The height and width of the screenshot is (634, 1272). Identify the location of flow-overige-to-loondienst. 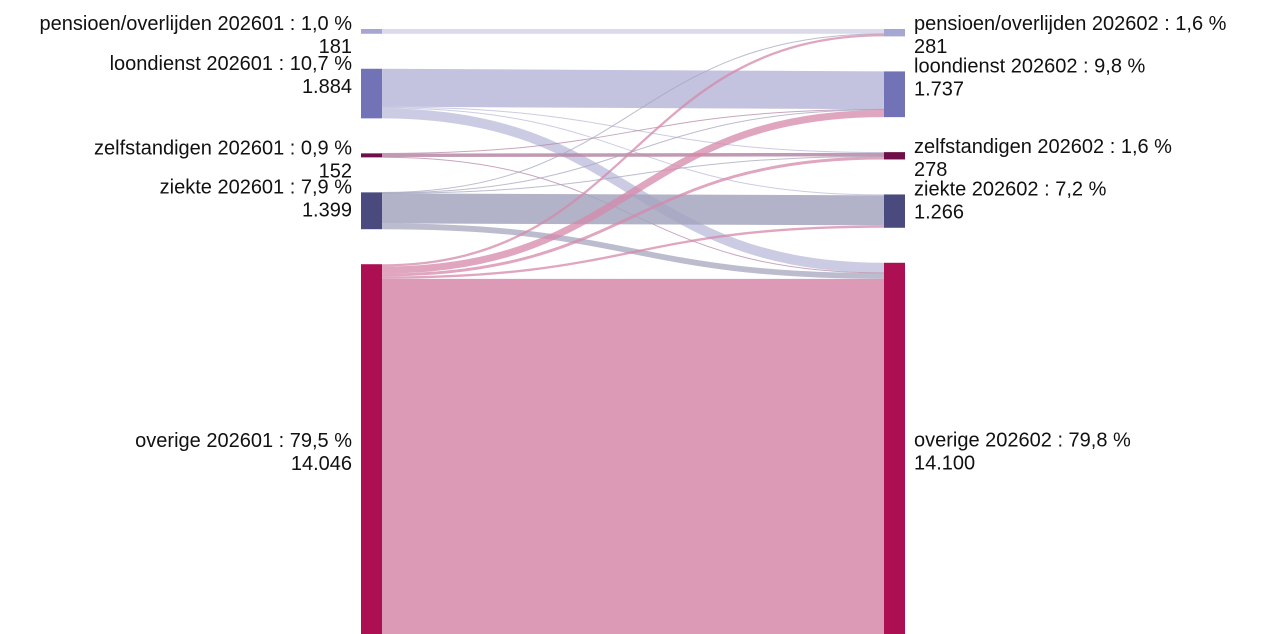
(633, 192).